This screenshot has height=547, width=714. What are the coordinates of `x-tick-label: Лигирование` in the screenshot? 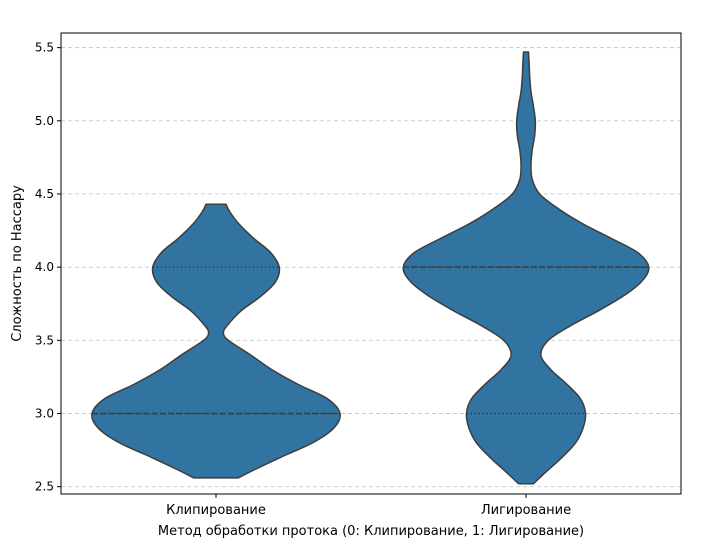 It's located at (526, 510).